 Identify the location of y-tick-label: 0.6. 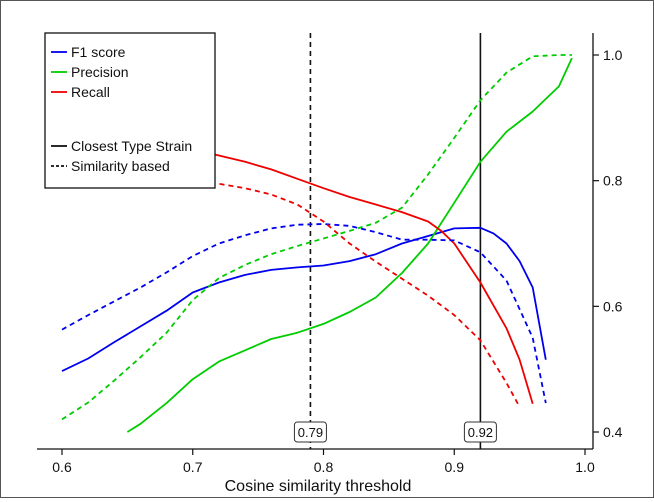
(613, 306).